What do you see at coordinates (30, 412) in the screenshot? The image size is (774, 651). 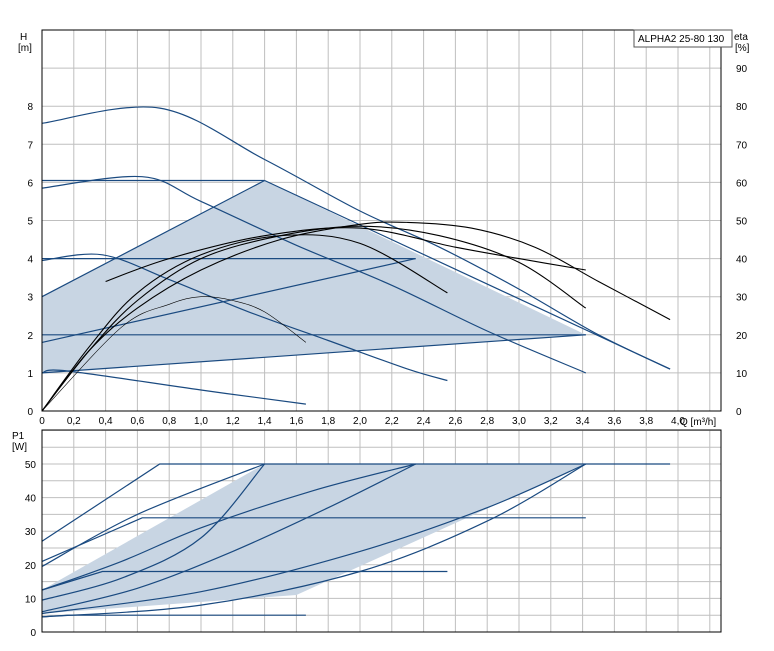 I see `y-tick-label: 0` at bounding box center [30, 412].